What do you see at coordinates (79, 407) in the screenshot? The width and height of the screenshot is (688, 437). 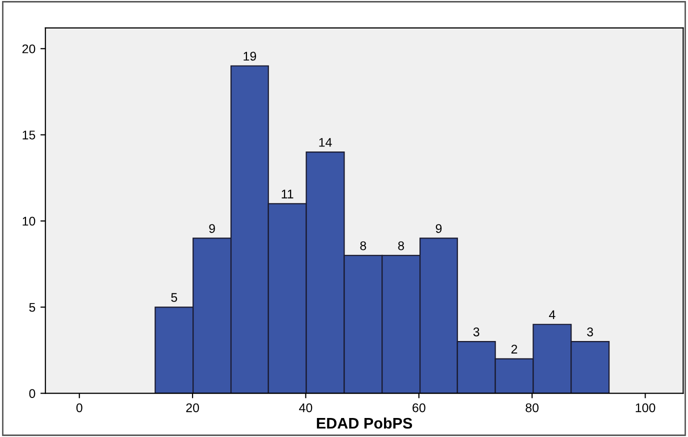 I see `x-tick-label: 0` at bounding box center [79, 407].